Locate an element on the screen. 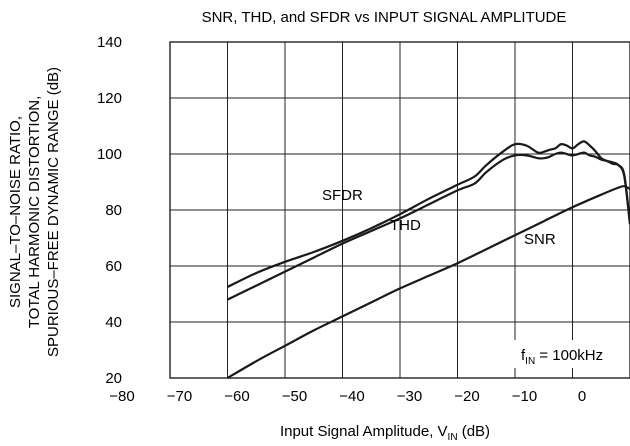  x-tick-label: 0 is located at coordinates (582, 396).